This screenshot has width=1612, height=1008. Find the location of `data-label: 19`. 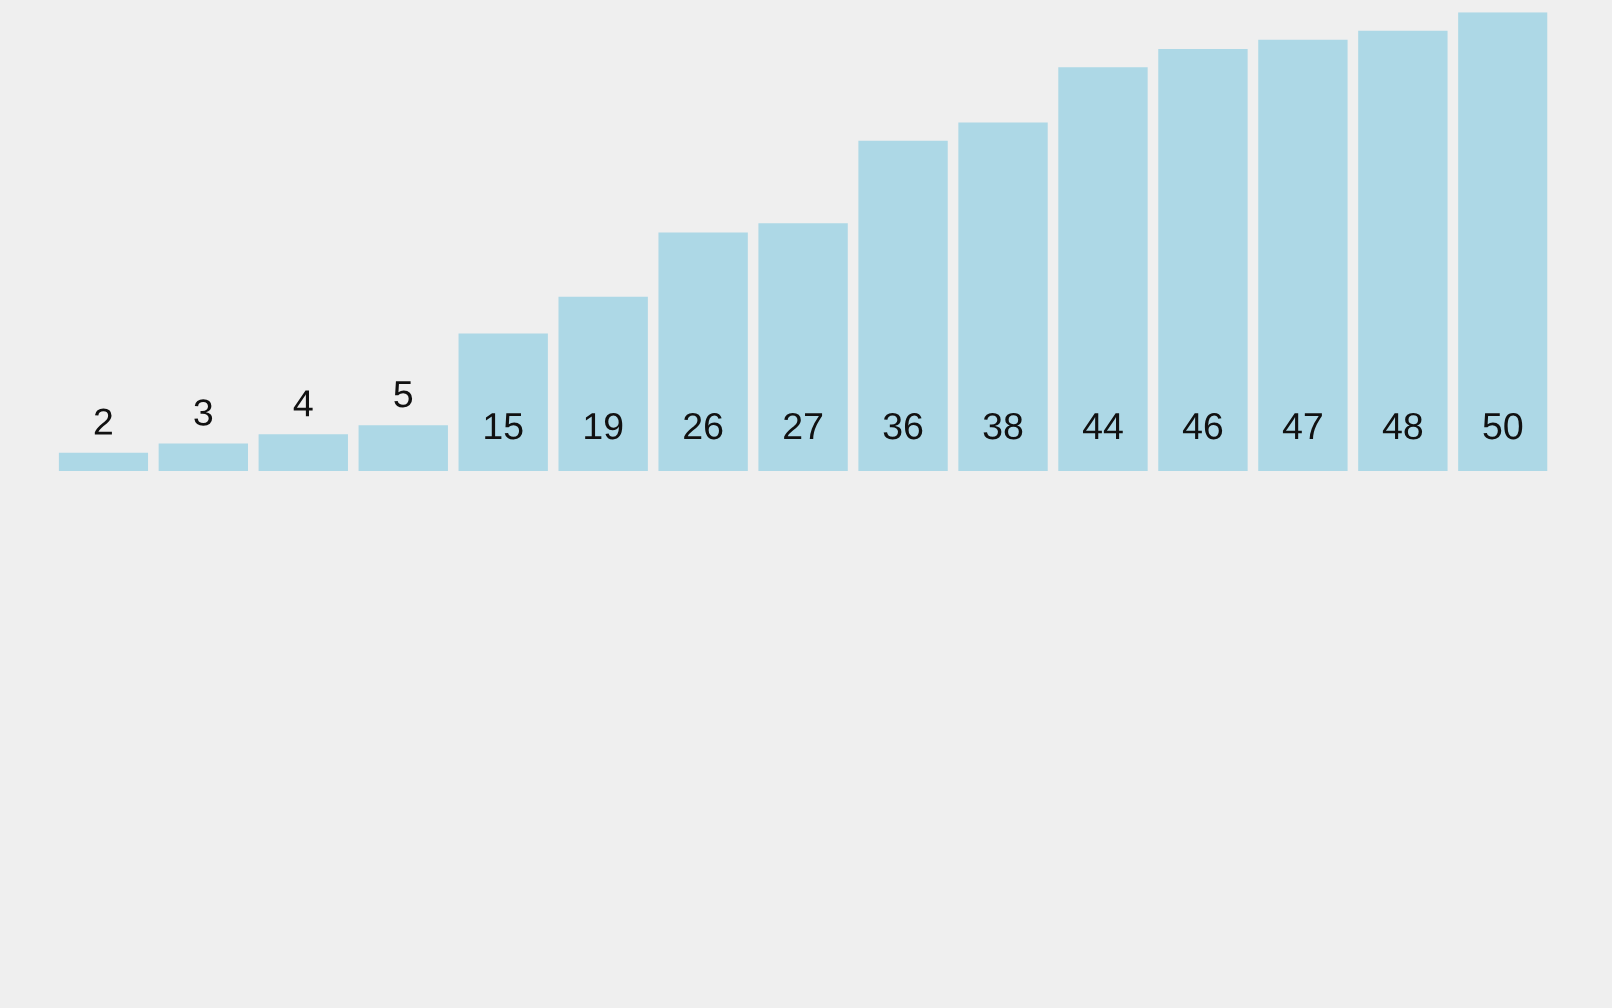

data-label: 19 is located at coordinates (604, 426).